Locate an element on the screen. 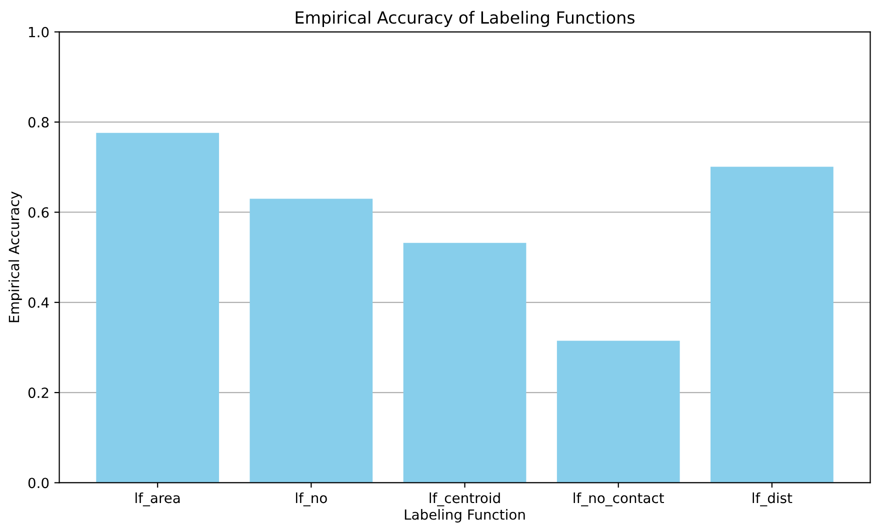  y-tick-label: 1.0 is located at coordinates (39, 32).